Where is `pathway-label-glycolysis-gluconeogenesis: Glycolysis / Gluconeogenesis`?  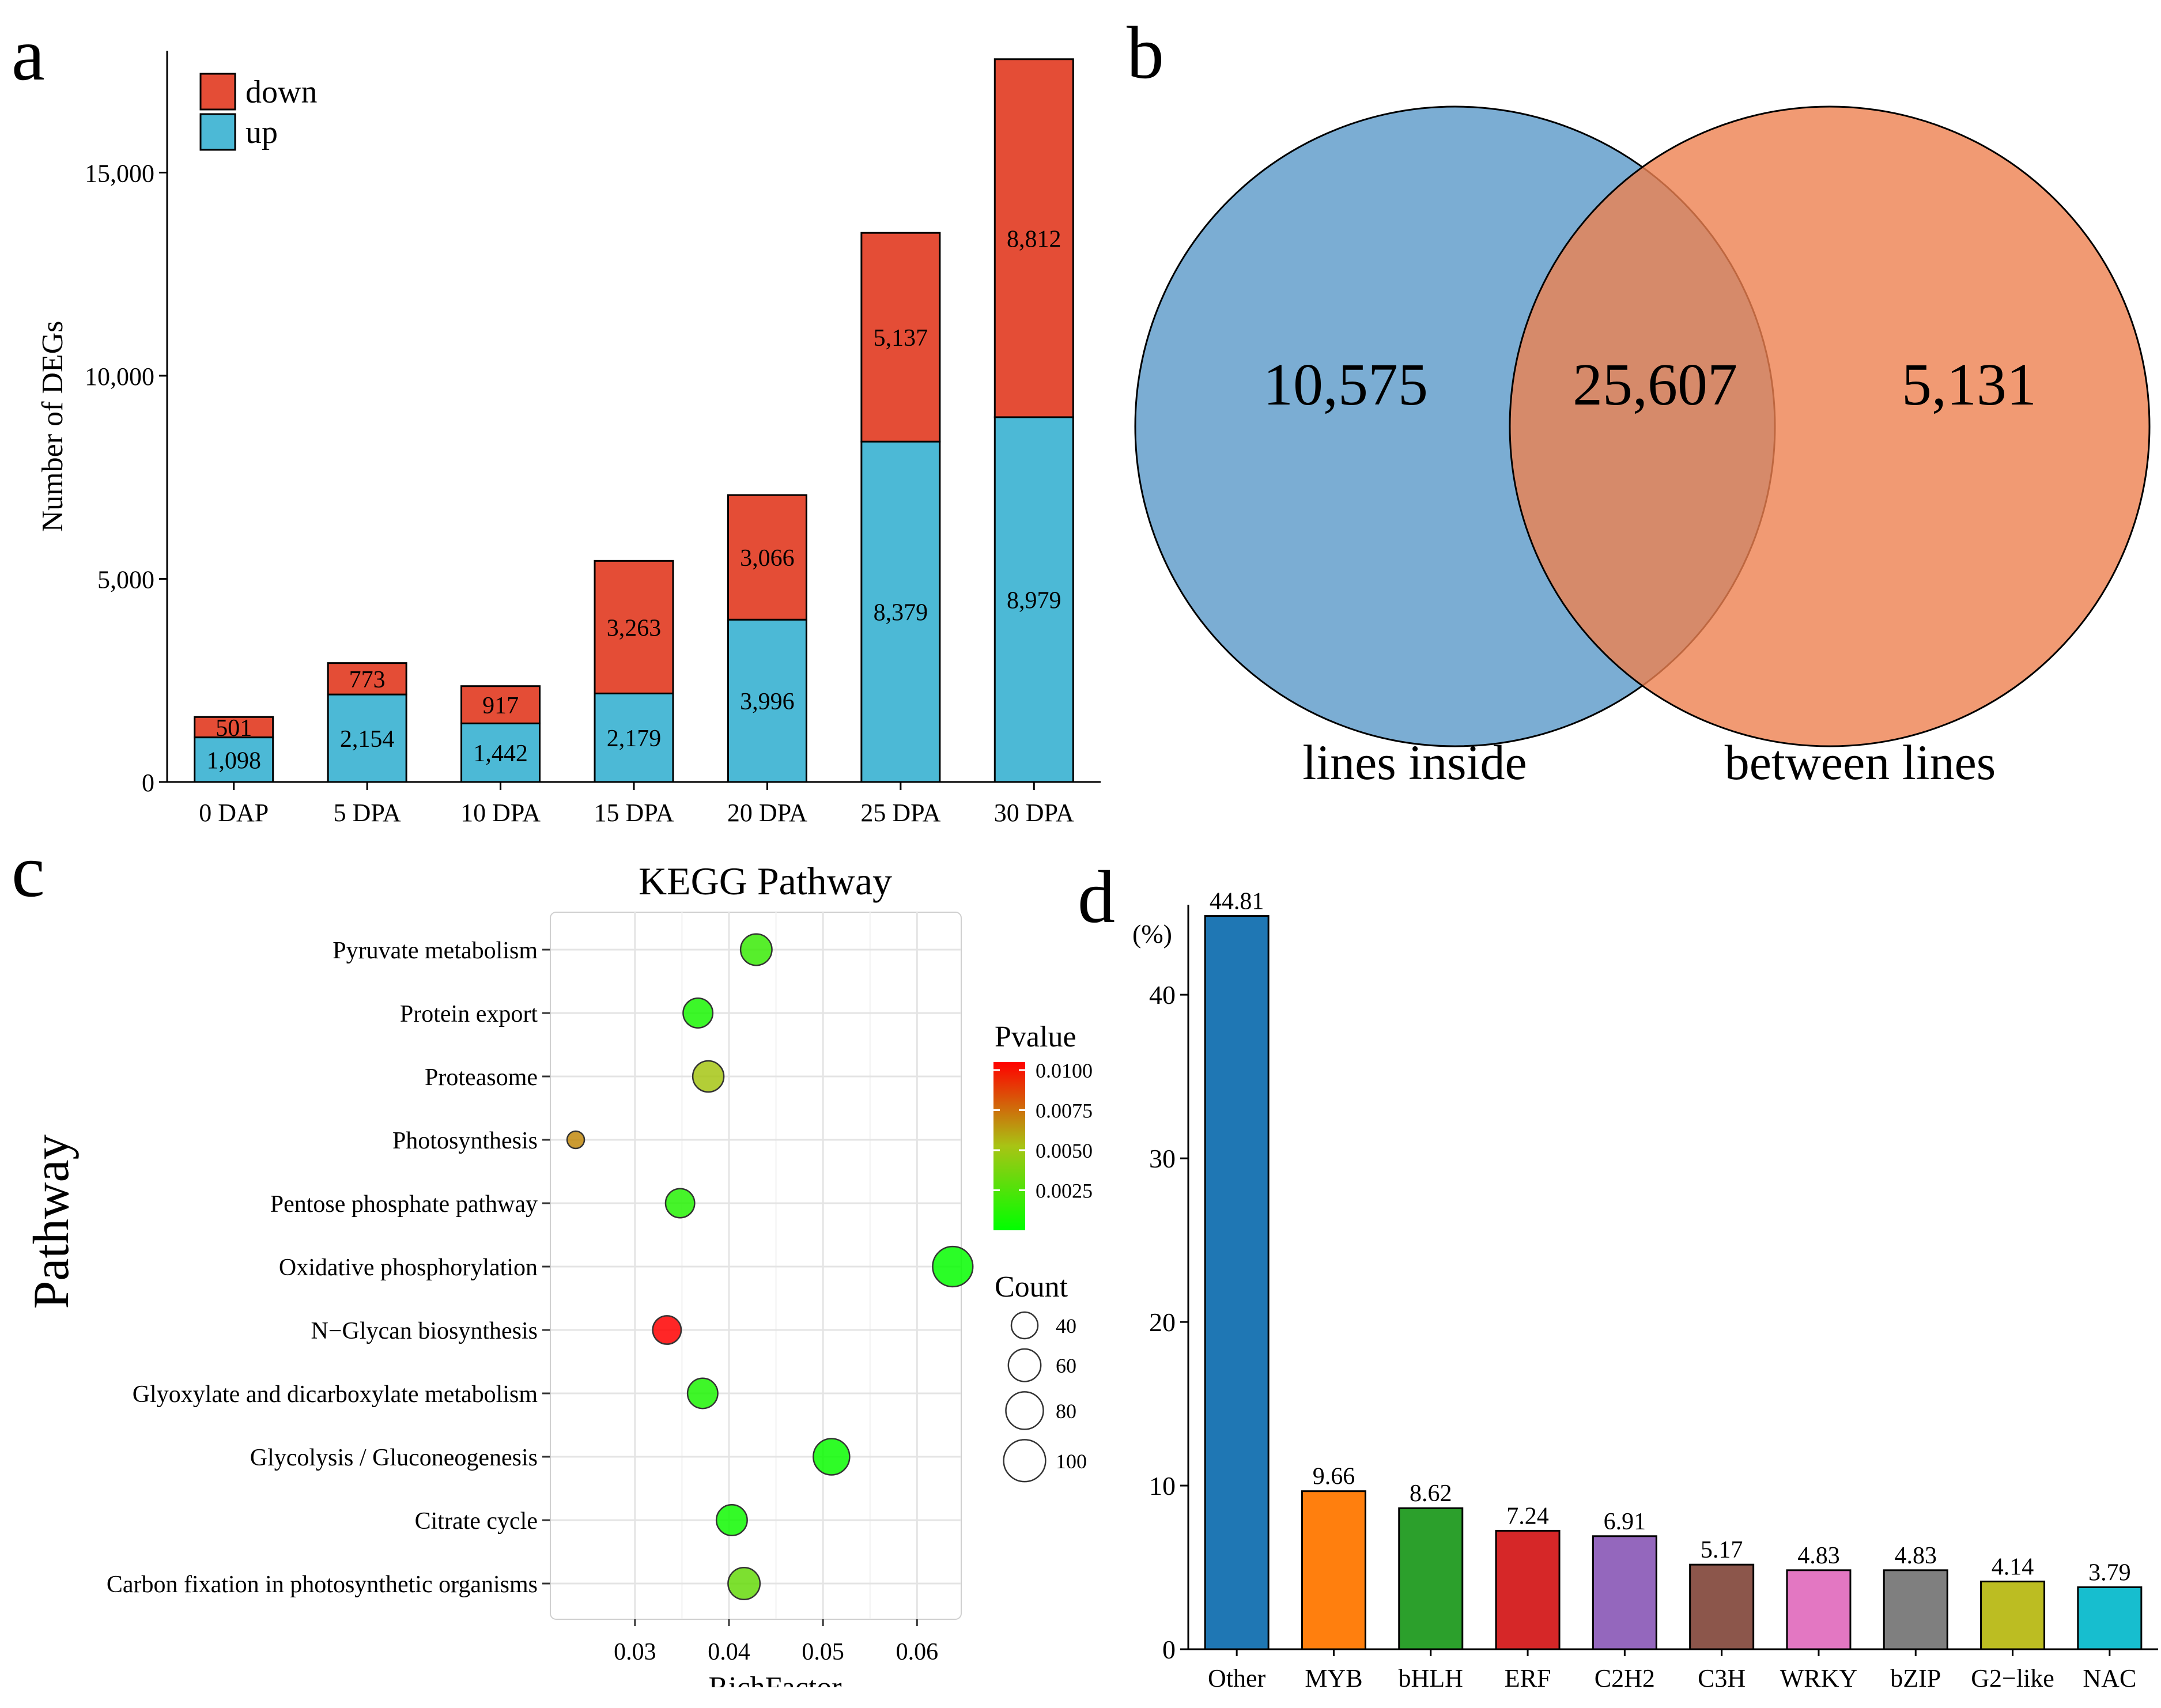 pathway-label-glycolysis-gluconeogenesis: Glycolysis / Gluconeogenesis is located at coordinates (394, 1458).